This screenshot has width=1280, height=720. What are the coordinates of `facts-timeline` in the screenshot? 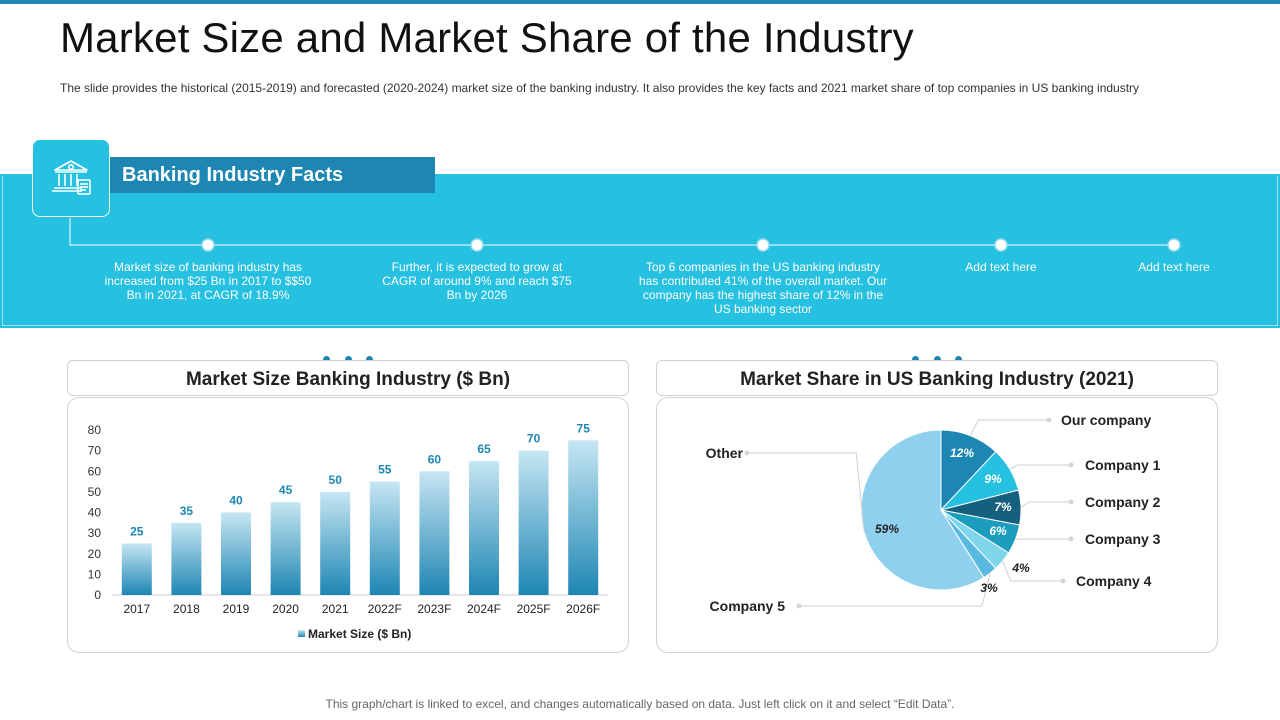 It's located at (625, 235).